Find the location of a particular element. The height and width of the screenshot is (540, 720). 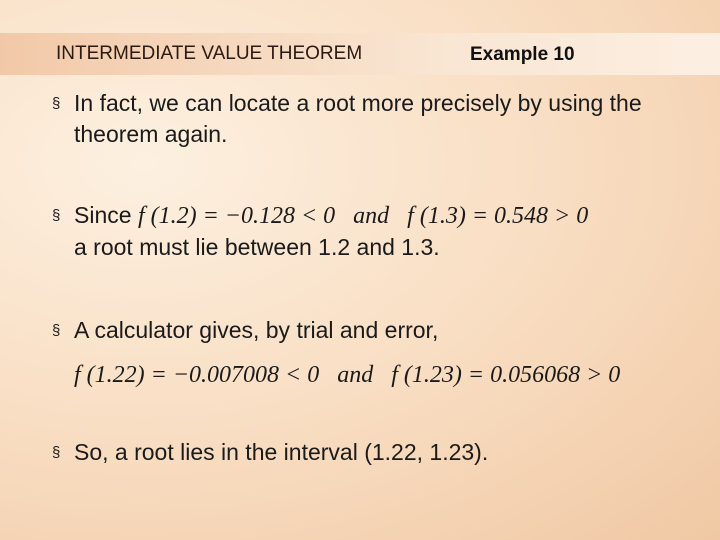

subtitle: Example 10 is located at coordinates (522, 54).